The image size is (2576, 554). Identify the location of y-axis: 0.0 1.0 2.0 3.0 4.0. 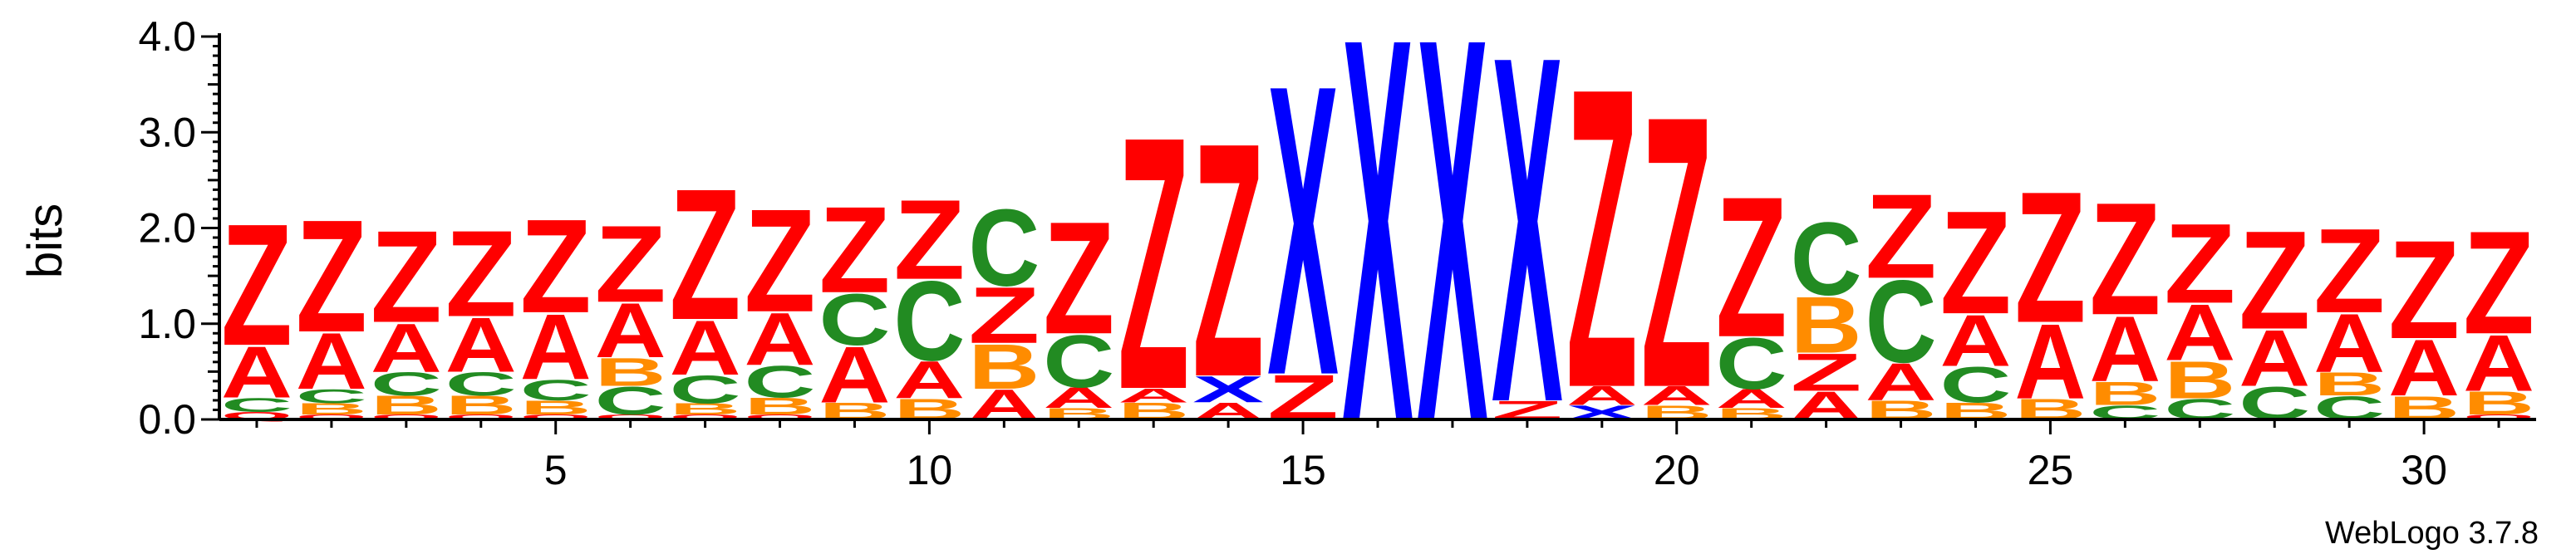
(180, 228).